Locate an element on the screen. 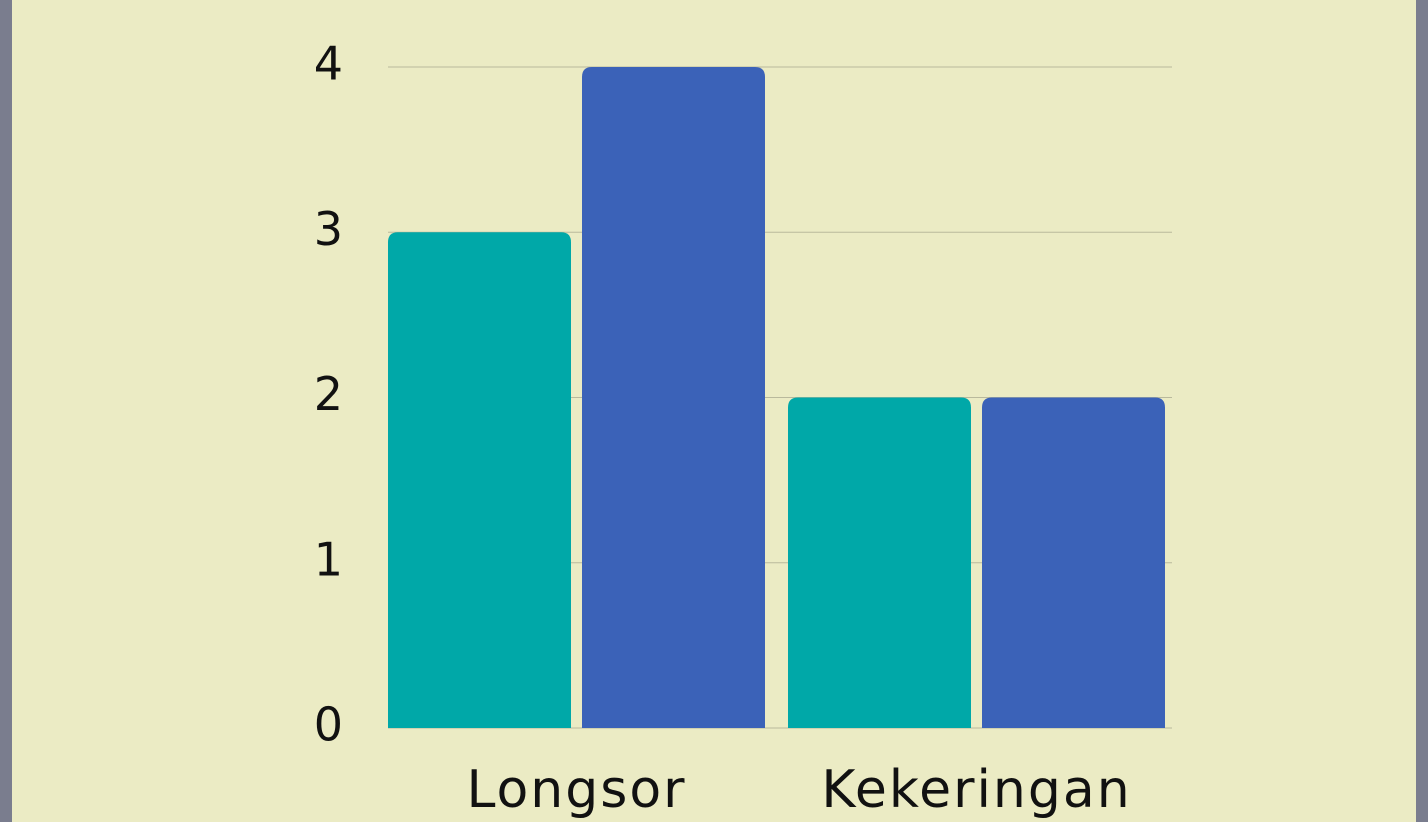 This screenshot has height=822, width=1428. y-tick-label: 3 is located at coordinates (328, 229).